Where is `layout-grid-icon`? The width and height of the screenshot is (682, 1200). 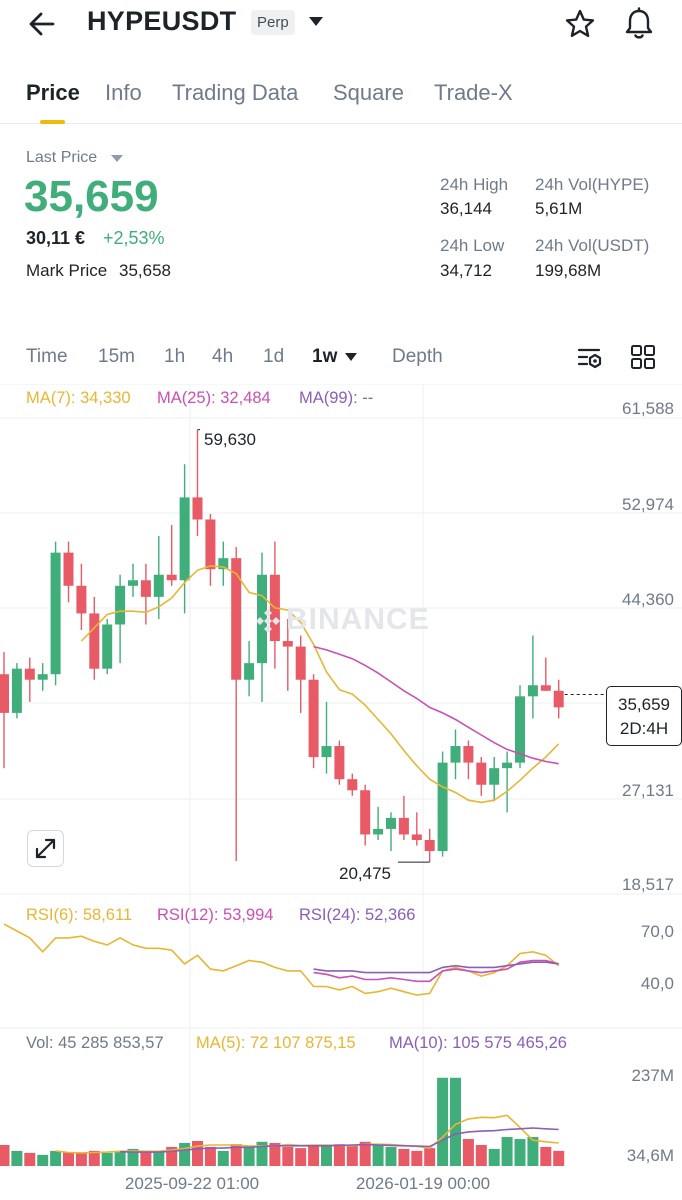 layout-grid-icon is located at coordinates (643, 357).